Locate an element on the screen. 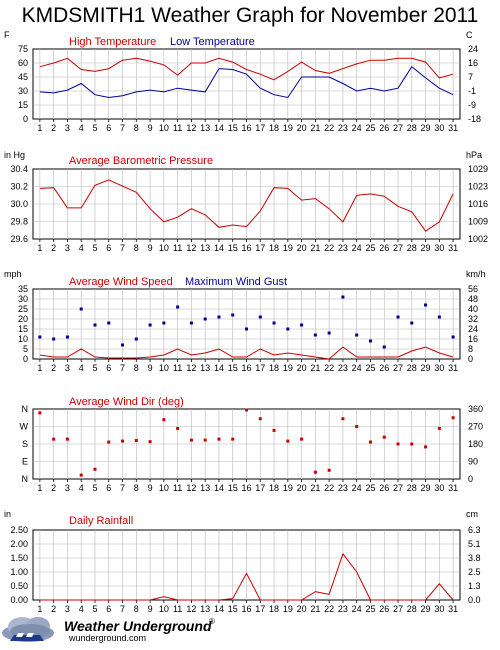 The width and height of the screenshot is (500, 650). right-tick-label: 1002 is located at coordinates (478, 239).